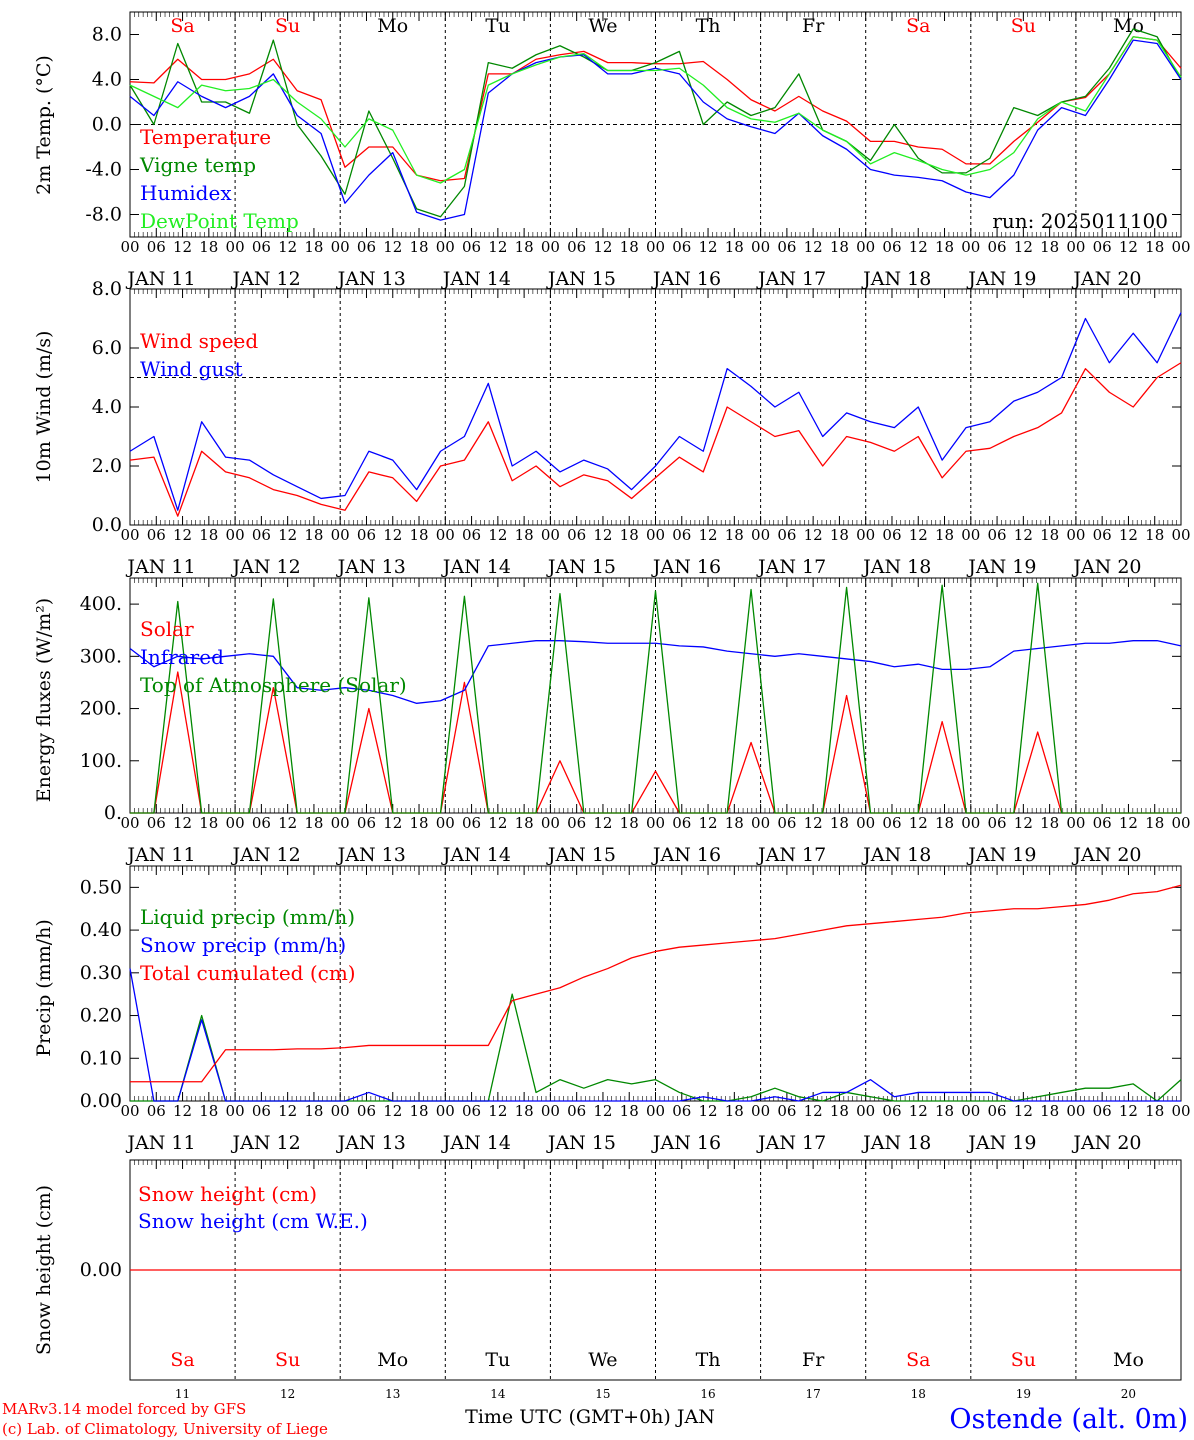 Image resolution: width=1194 pixels, height=1440 pixels. What do you see at coordinates (813, 1360) in the screenshot?
I see `day-of-week-label: Fr` at bounding box center [813, 1360].